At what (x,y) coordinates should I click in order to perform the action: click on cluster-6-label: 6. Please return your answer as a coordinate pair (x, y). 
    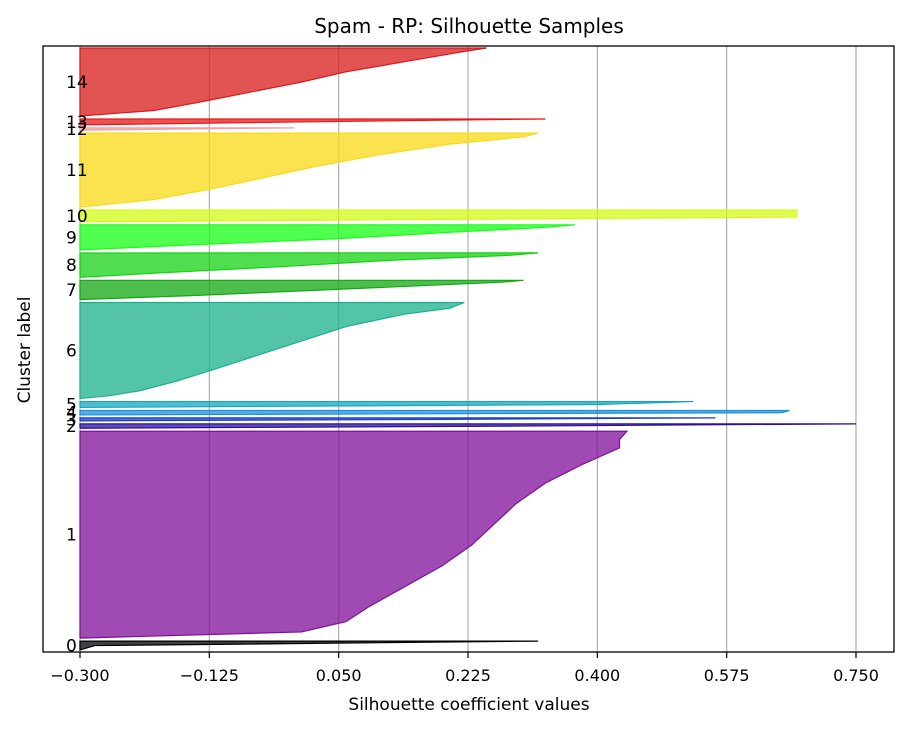
    Looking at the image, I should click on (71, 352).